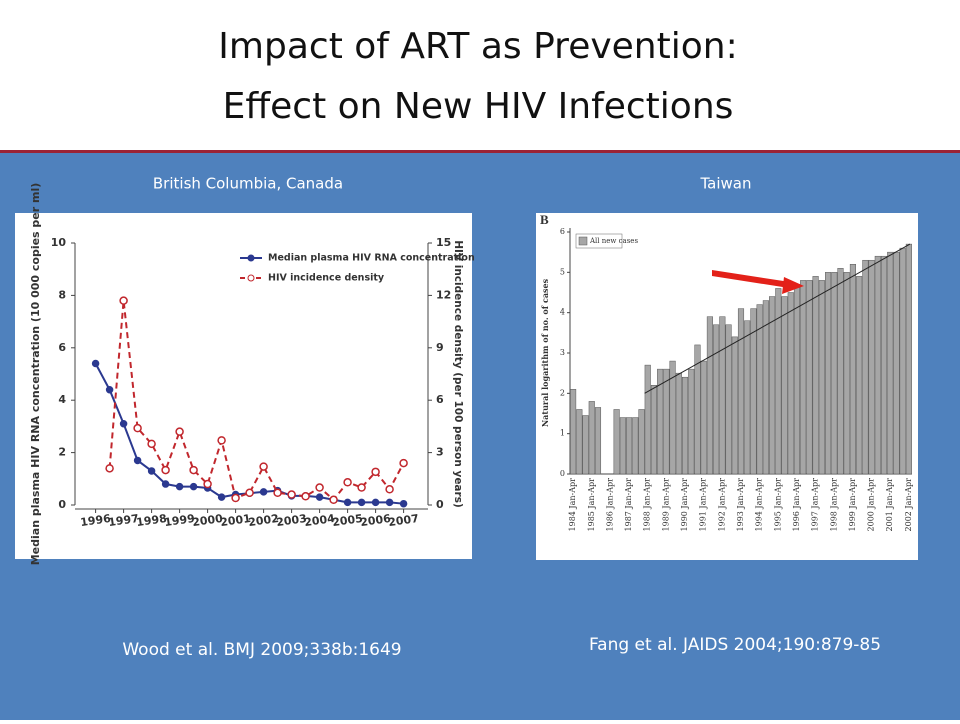  I want to click on x-tick-label: 2000, so click(207, 520).